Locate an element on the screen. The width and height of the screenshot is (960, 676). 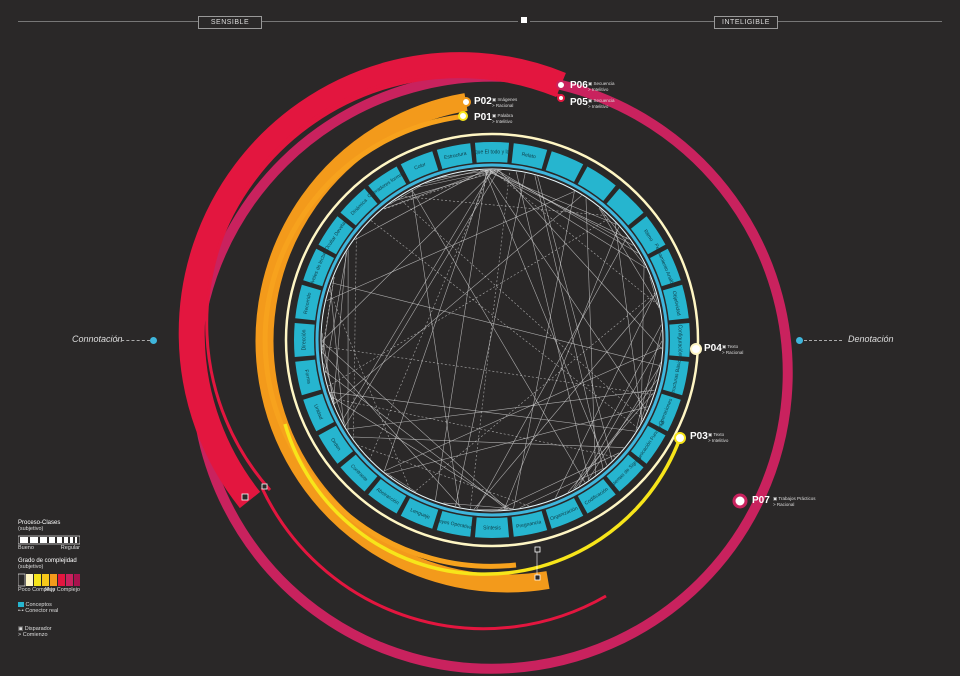
legend-disparador: Disparador is located at coordinates (38, 629).